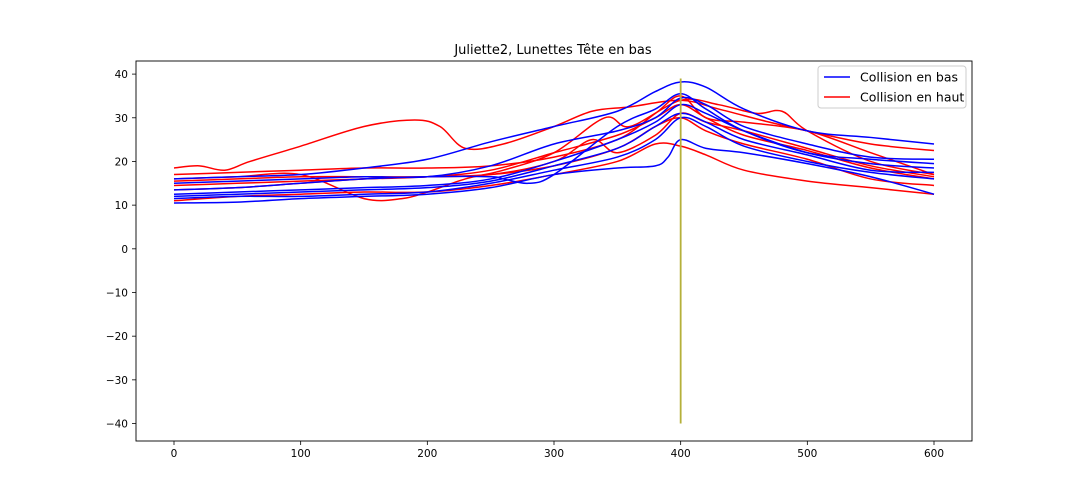 The image size is (1080, 504). I want to click on y-tick-label: 30, so click(121, 119).